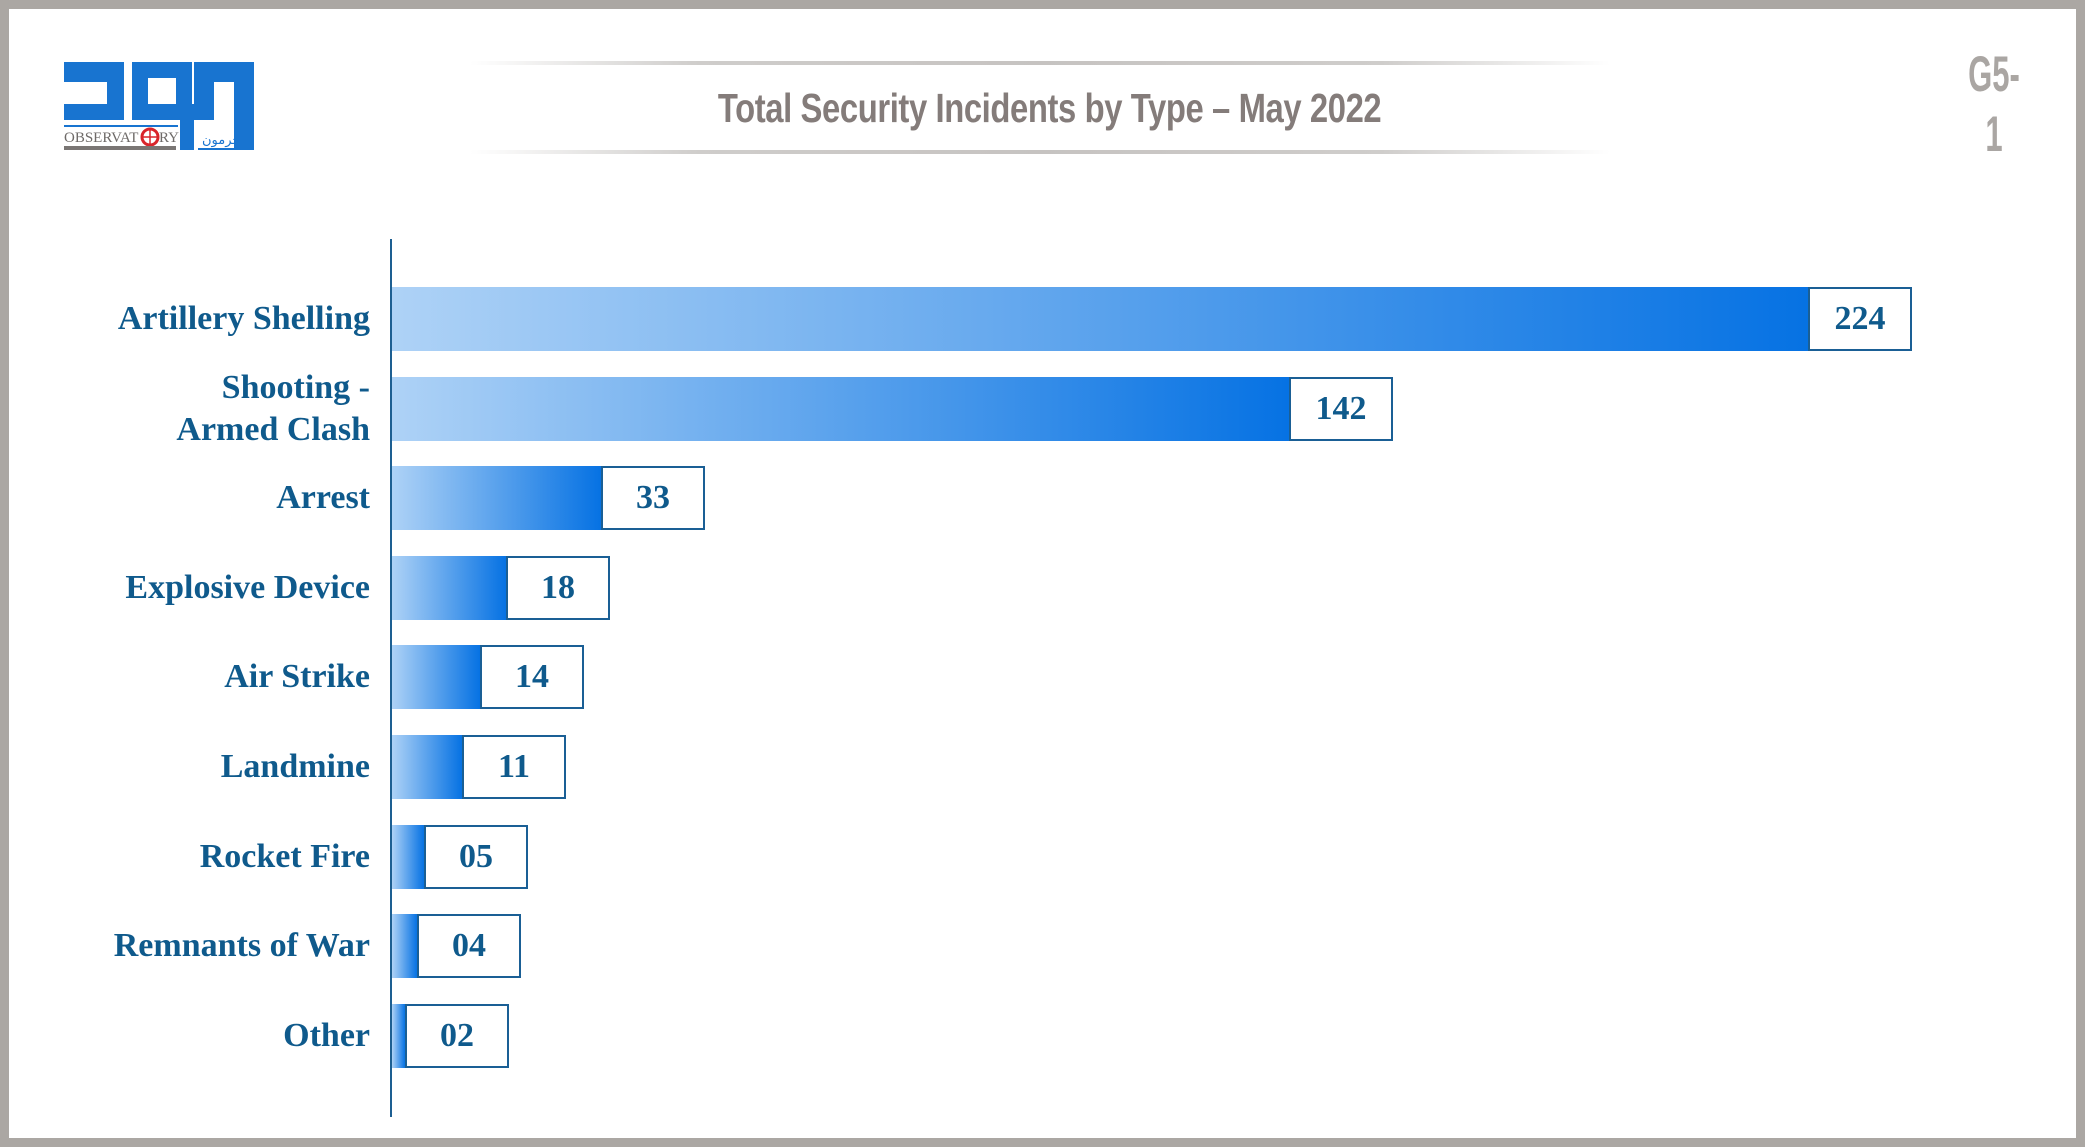  I want to click on data-label: 224, so click(1860, 319).